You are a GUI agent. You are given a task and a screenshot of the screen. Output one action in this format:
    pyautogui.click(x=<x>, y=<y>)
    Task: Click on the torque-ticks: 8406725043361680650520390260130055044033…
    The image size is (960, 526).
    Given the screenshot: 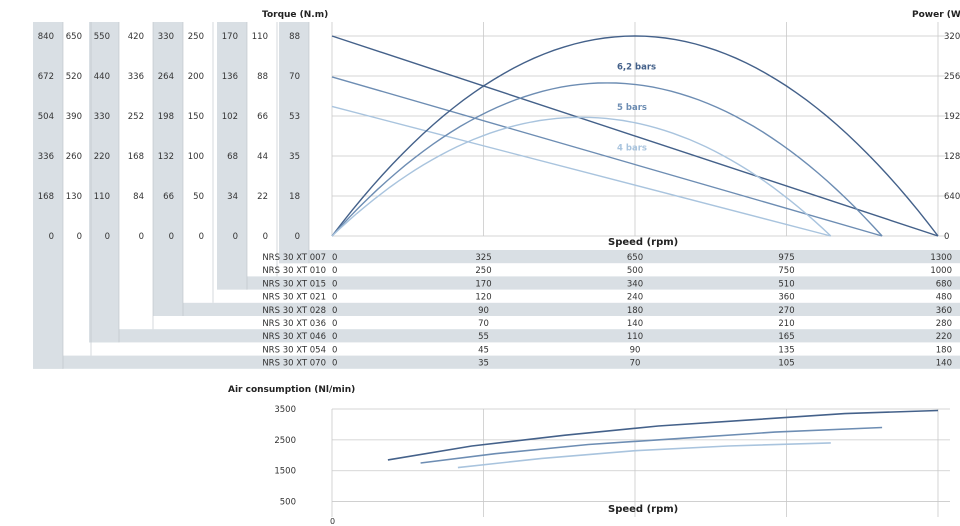 What is the action you would take?
    pyautogui.click(x=169, y=137)
    